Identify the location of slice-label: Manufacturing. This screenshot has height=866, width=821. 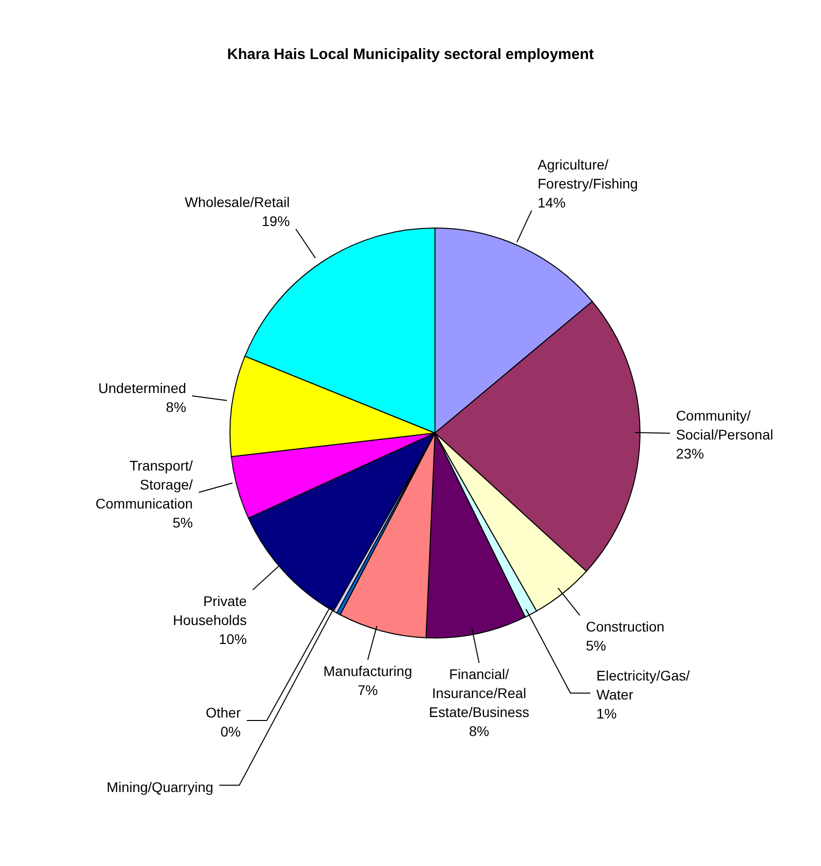
(367, 670).